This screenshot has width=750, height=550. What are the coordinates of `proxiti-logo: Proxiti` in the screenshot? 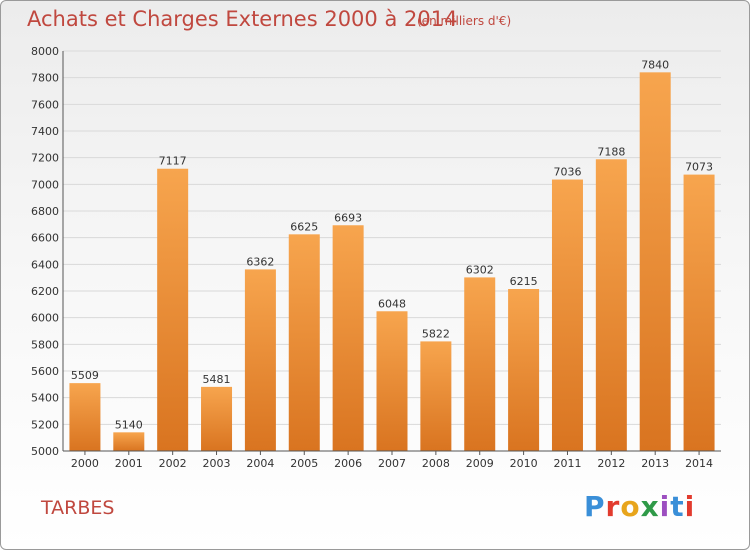 It's located at (640, 506).